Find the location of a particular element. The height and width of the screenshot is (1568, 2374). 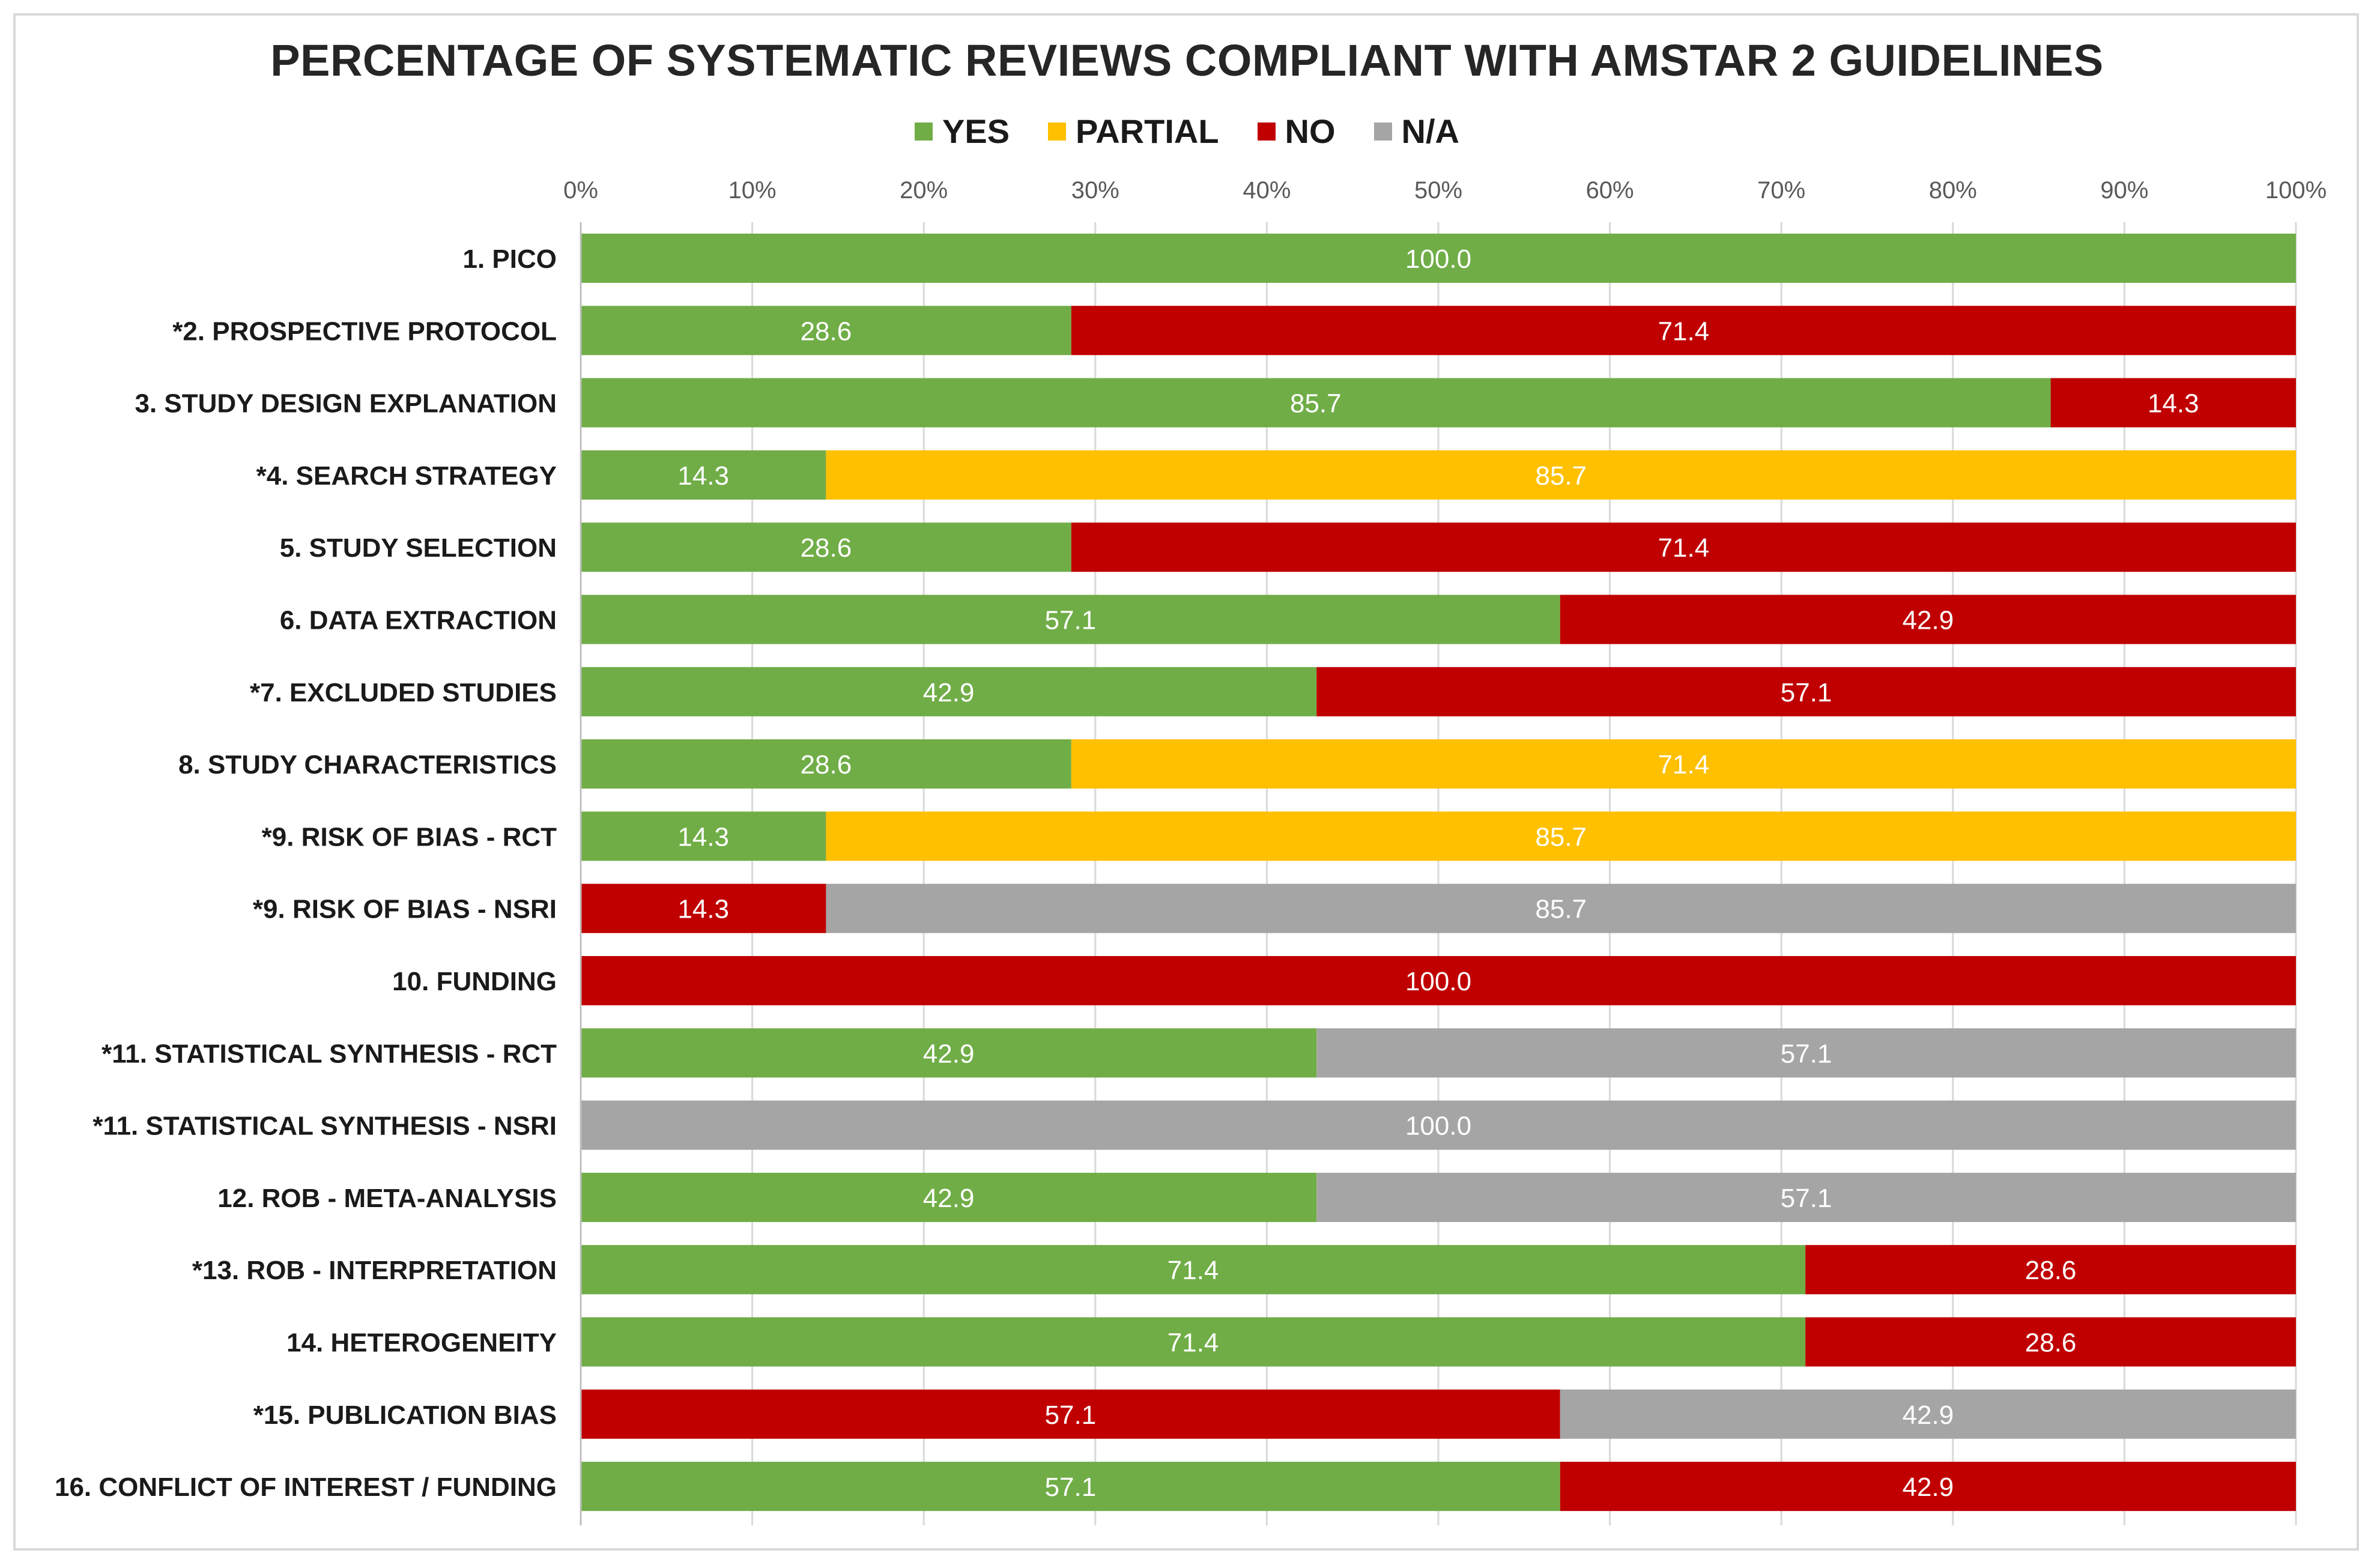

category-label: 14. HETEROGENEITY is located at coordinates (421, 1343).